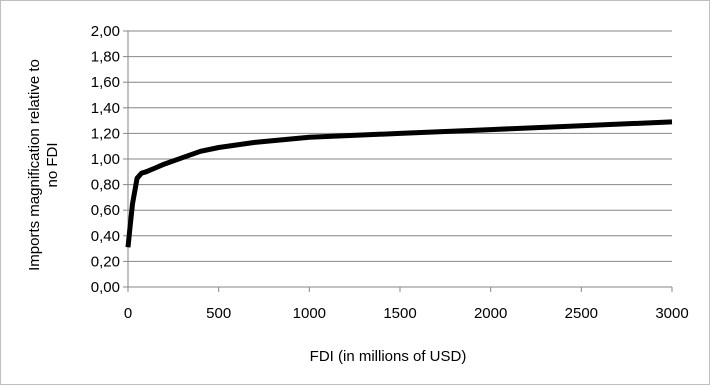 This screenshot has height=385, width=710. What do you see at coordinates (581, 313) in the screenshot?
I see `x-tick-label: 2500` at bounding box center [581, 313].